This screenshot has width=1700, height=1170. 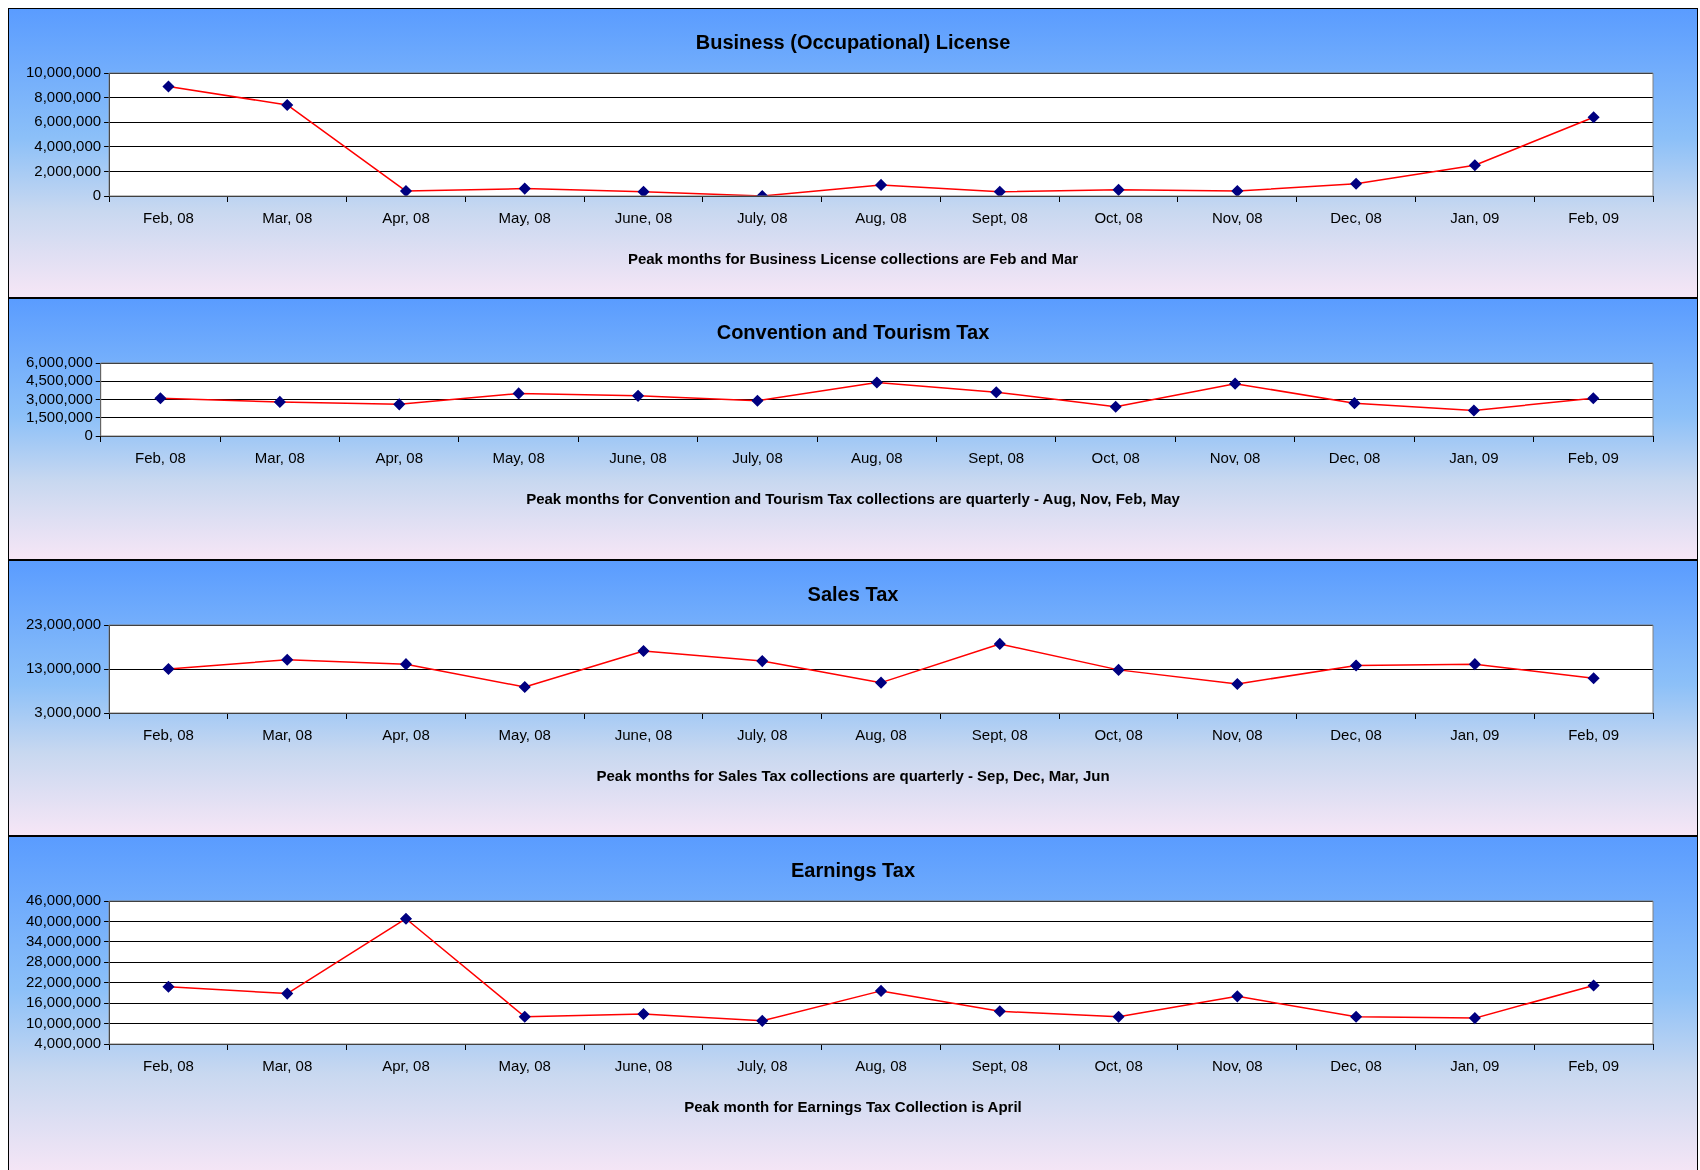 What do you see at coordinates (64, 668) in the screenshot?
I see `y-tick-label: 13,000,000` at bounding box center [64, 668].